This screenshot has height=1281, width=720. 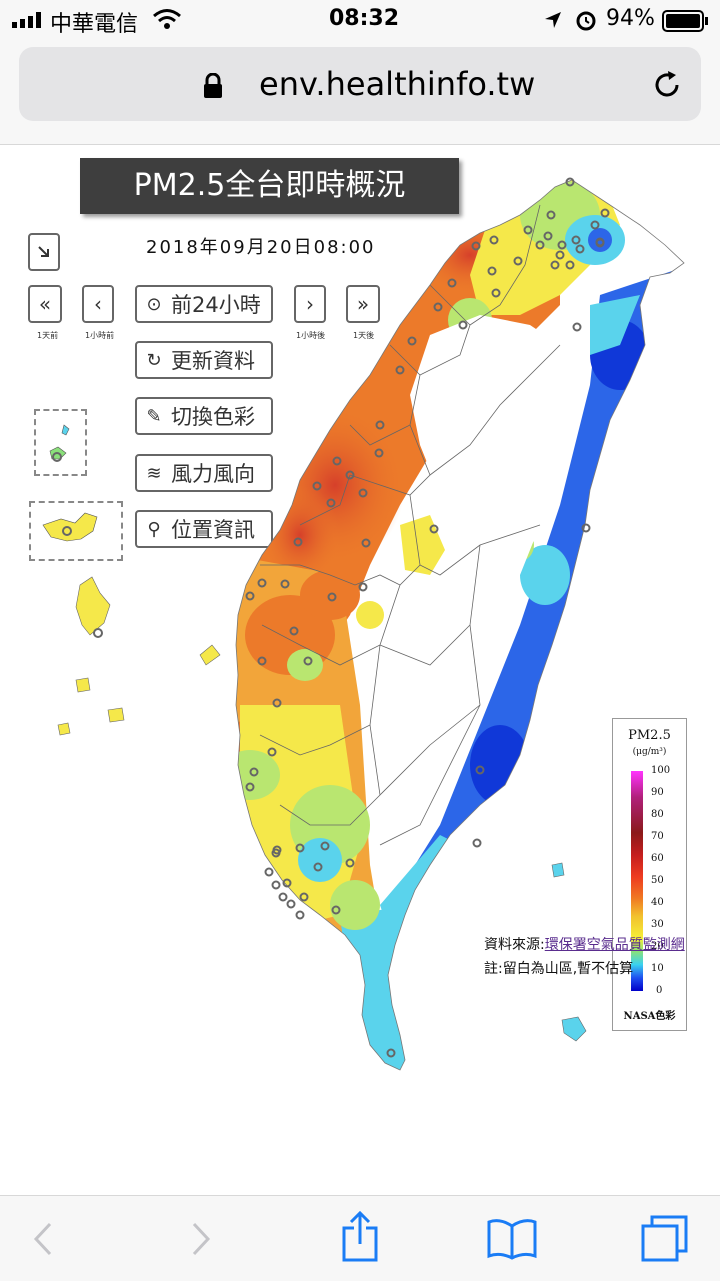 What do you see at coordinates (659, 990) in the screenshot?
I see `legend-tick: 0` at bounding box center [659, 990].